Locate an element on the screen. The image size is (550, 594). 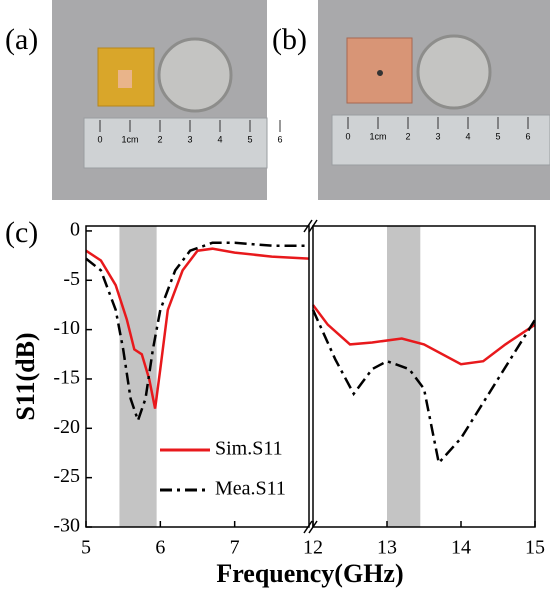
y-tick-label: -25 is located at coordinates (66, 476).